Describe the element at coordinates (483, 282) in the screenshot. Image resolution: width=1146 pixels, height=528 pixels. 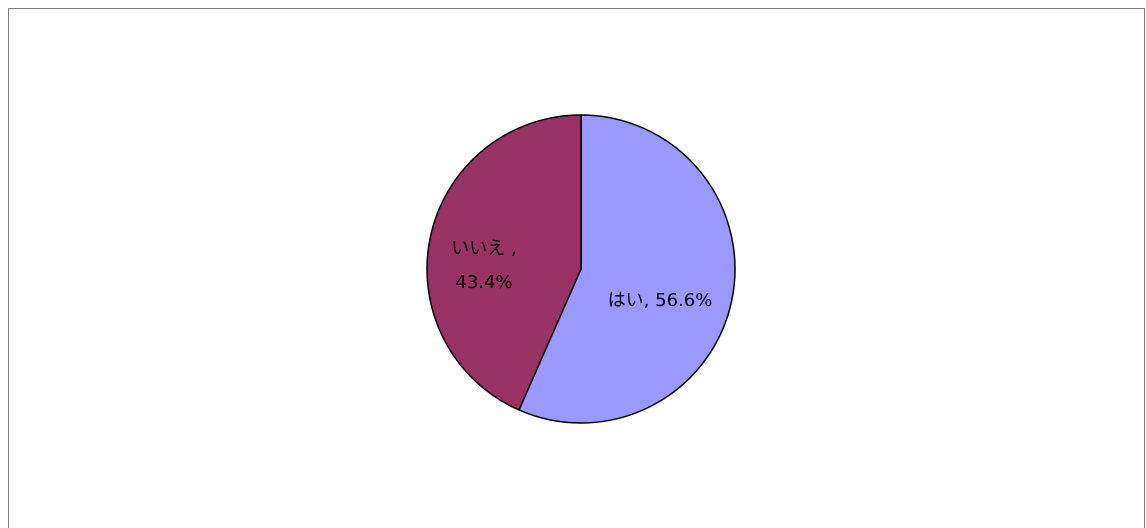
I see `pie-slice-label-line: 43.4%` at that location.